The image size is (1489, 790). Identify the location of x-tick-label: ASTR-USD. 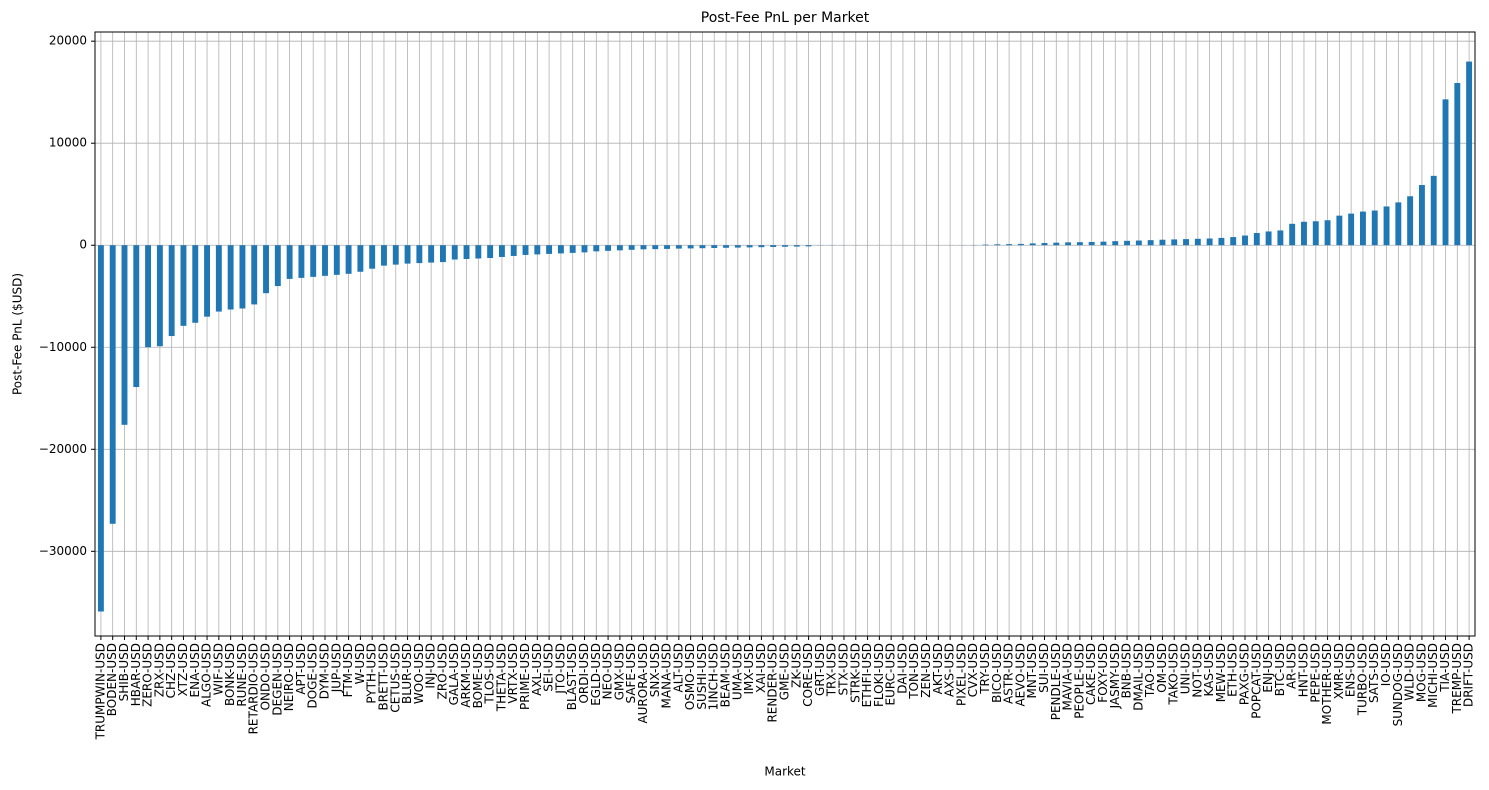
(1009, 673).